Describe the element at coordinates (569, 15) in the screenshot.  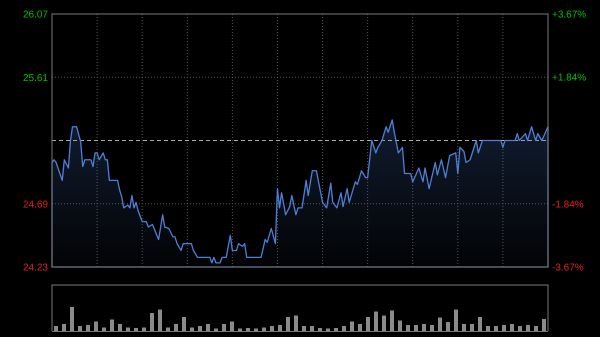
I see `y2-tick-label: +3.67%` at that location.